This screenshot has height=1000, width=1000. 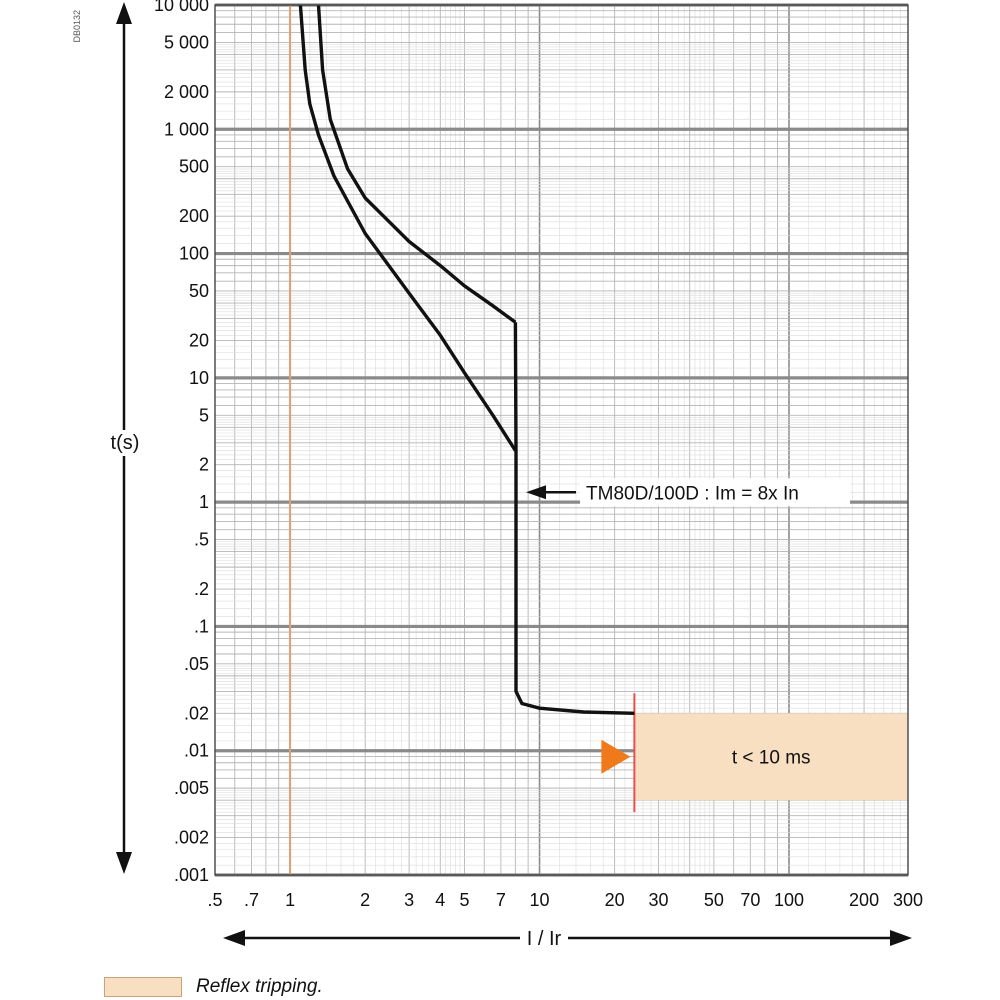 I want to click on x-axis-label: I / Ir, so click(x=544, y=939).